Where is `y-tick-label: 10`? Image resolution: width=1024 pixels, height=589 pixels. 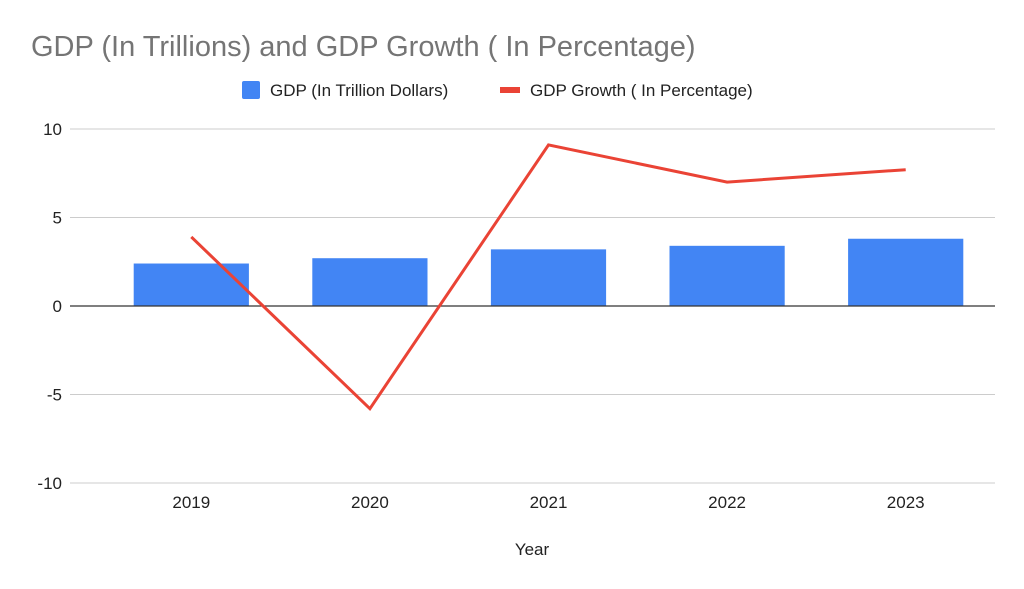
y-tick-label: 10 is located at coordinates (52, 129).